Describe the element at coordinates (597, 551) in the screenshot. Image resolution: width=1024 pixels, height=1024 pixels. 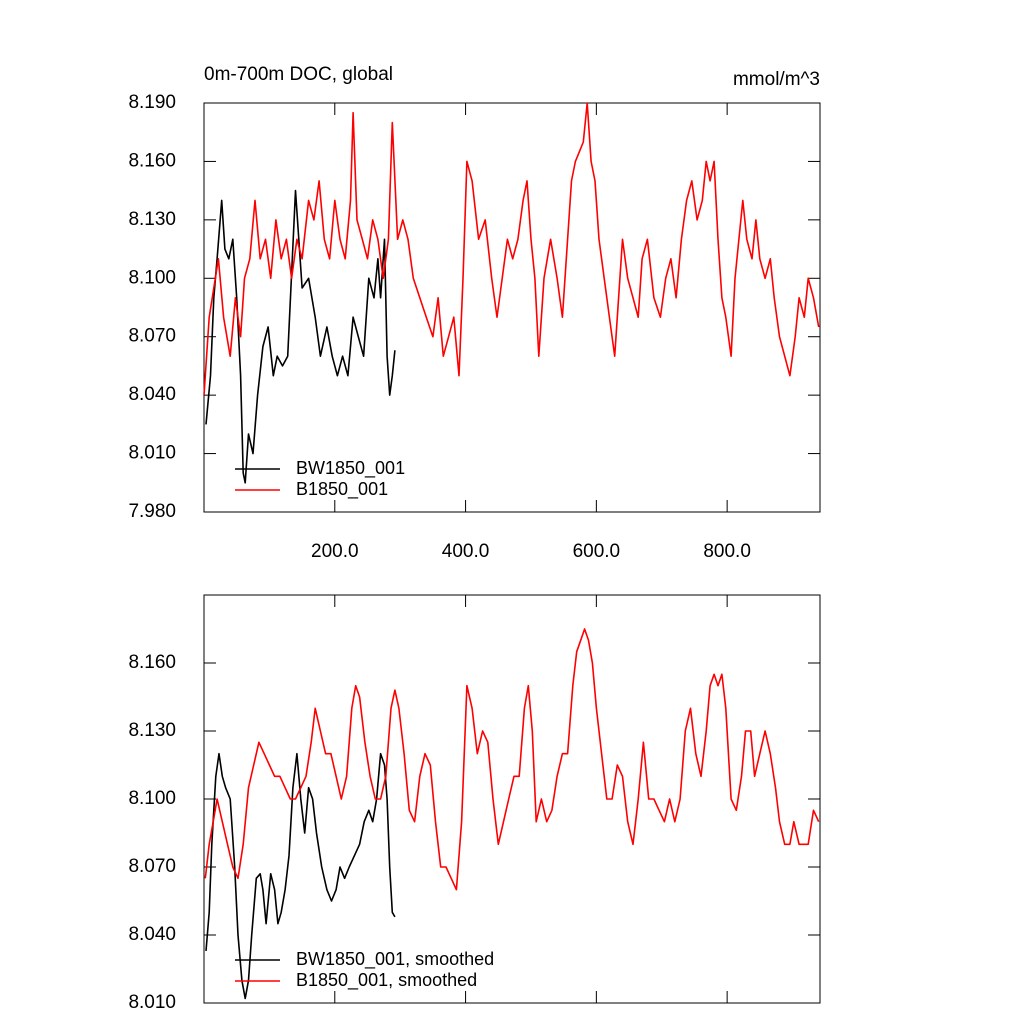
I see `x-tick-label: 600.0` at that location.